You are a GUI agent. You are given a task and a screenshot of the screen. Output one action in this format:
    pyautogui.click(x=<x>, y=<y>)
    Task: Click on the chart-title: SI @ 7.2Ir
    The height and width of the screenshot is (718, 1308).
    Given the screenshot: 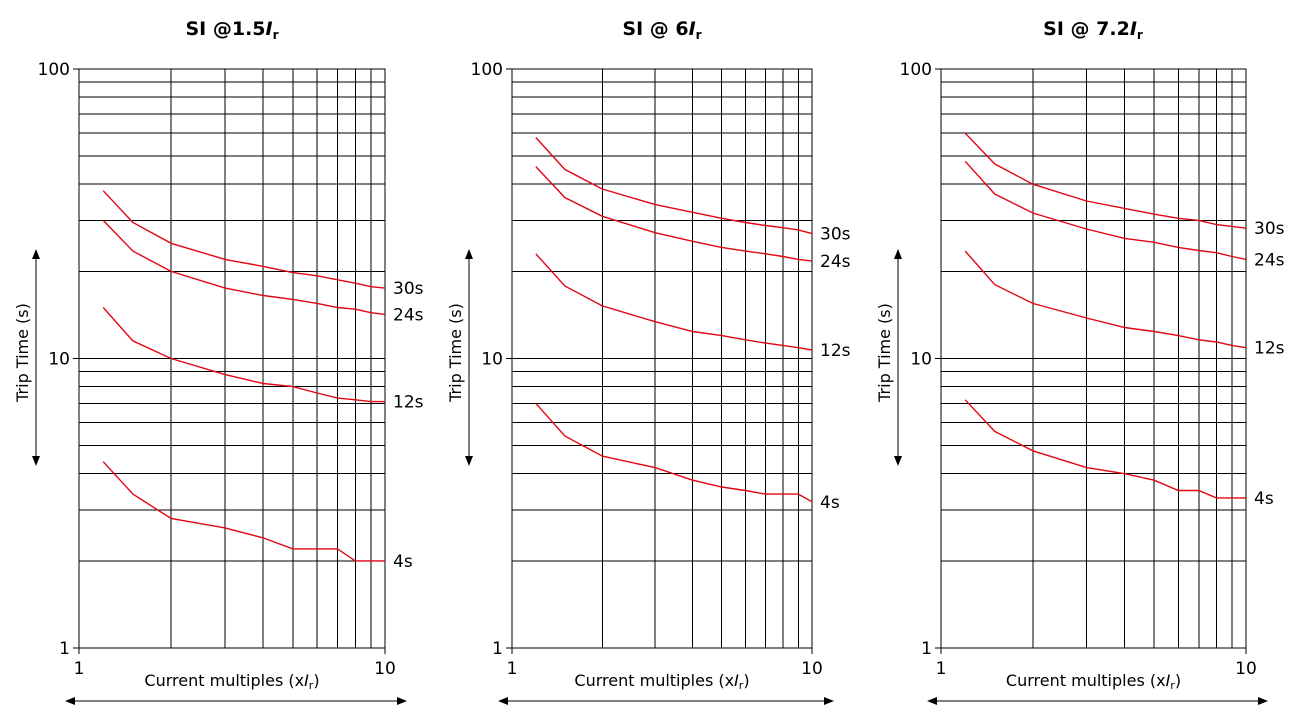 What is the action you would take?
    pyautogui.click(x=1093, y=30)
    